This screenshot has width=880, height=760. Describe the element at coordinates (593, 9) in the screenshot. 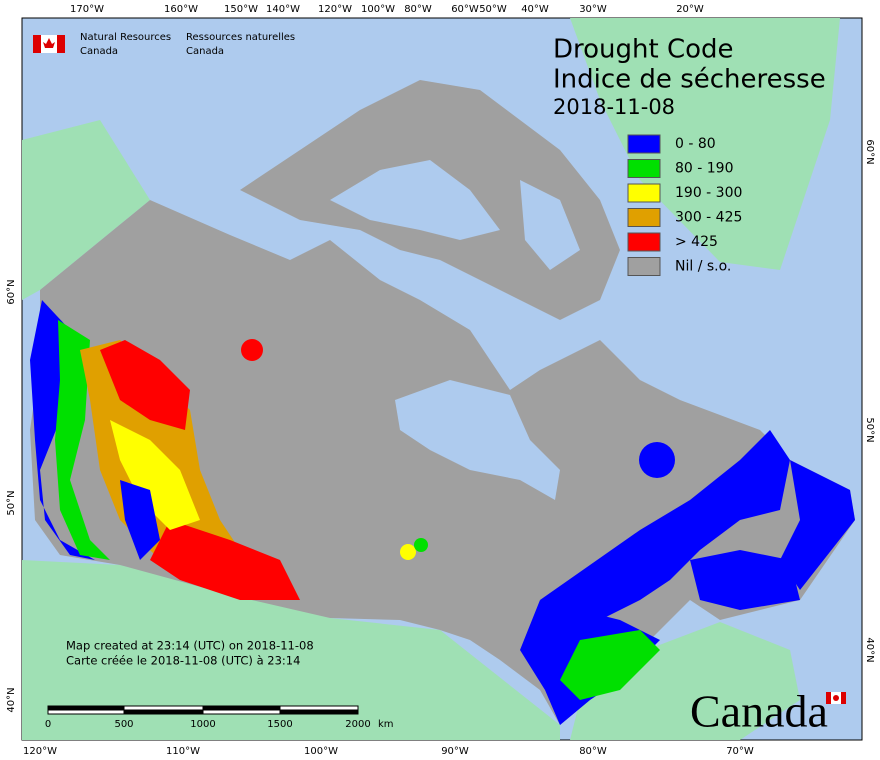

I see `longitude-label: 30°W` at that location.